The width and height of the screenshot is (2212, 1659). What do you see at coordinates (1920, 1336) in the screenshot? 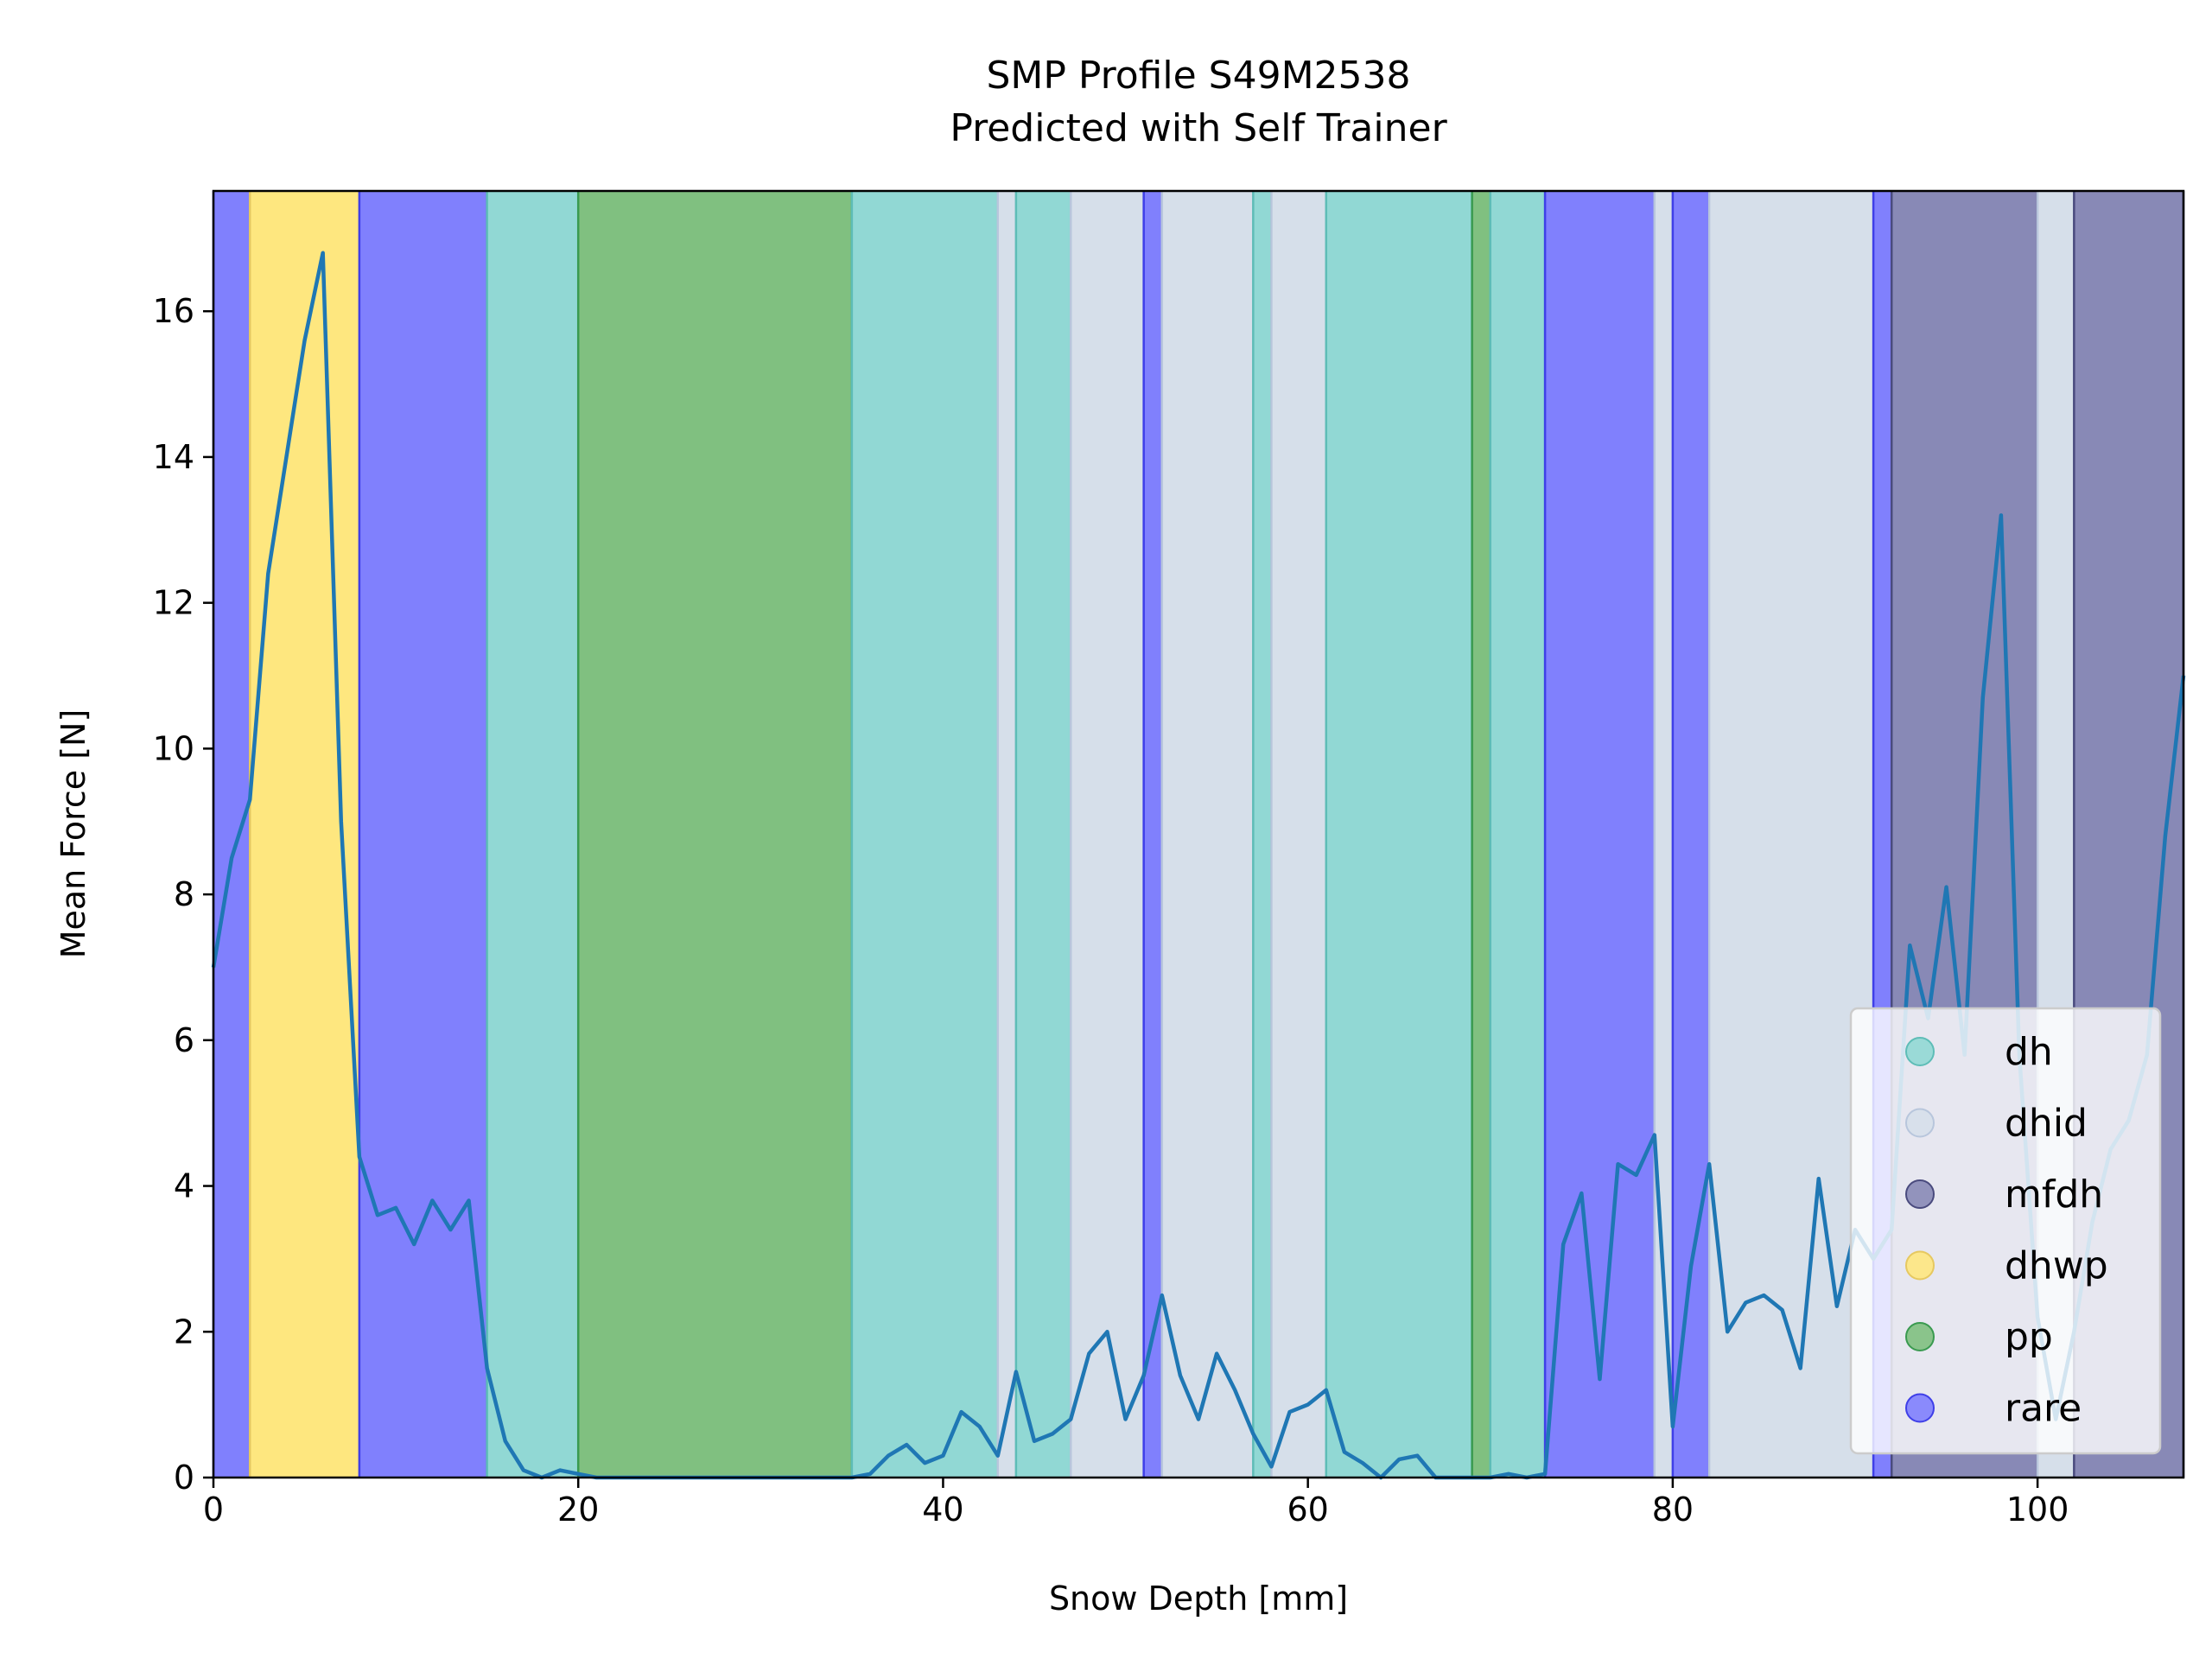
I see `legend-marker-pp` at bounding box center [1920, 1336].